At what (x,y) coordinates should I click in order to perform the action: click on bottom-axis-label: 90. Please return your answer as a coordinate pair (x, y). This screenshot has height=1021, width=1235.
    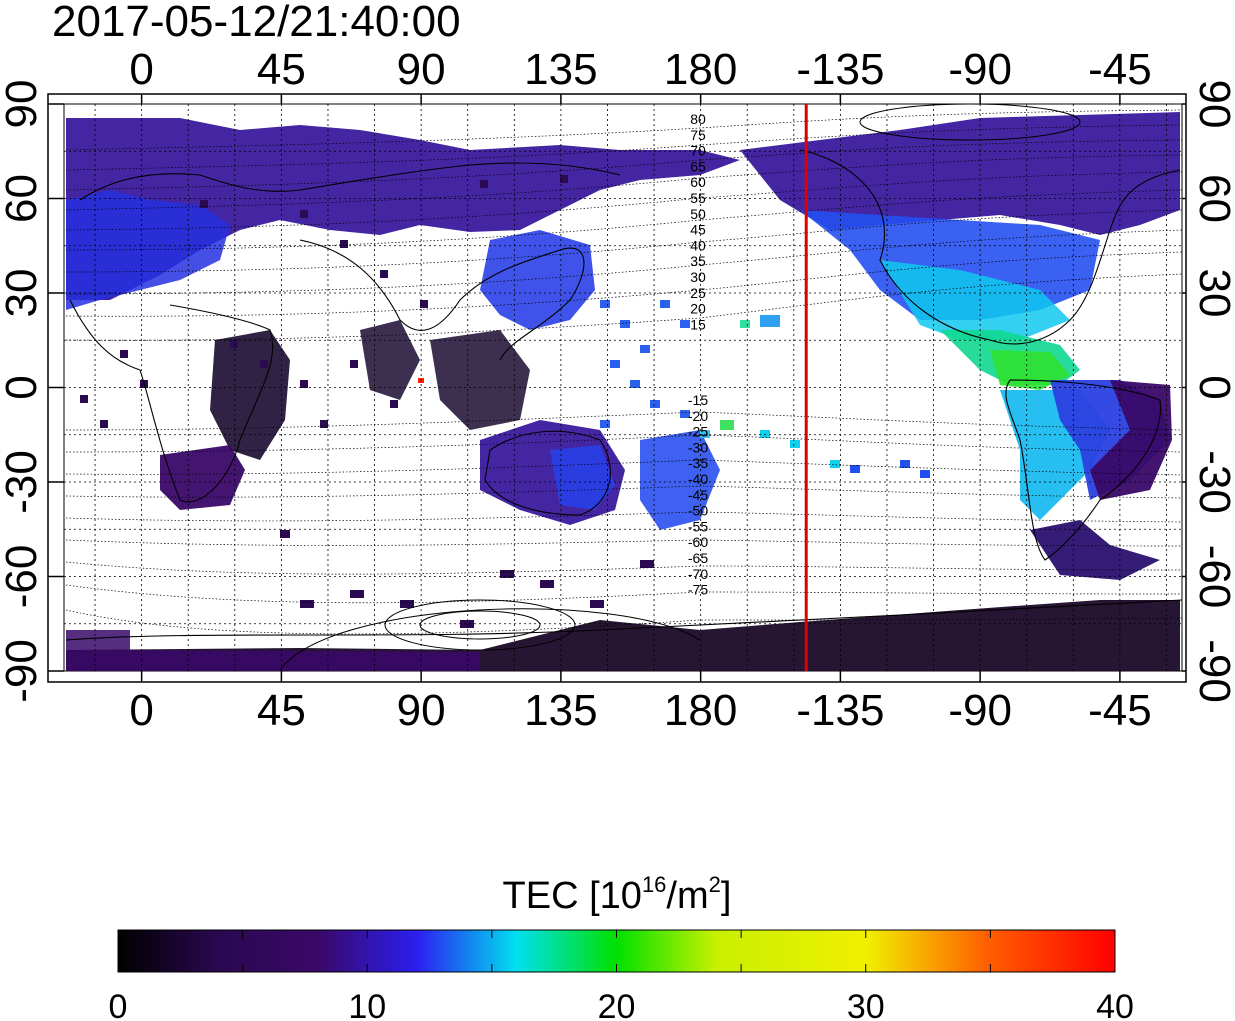
    Looking at the image, I should click on (421, 710).